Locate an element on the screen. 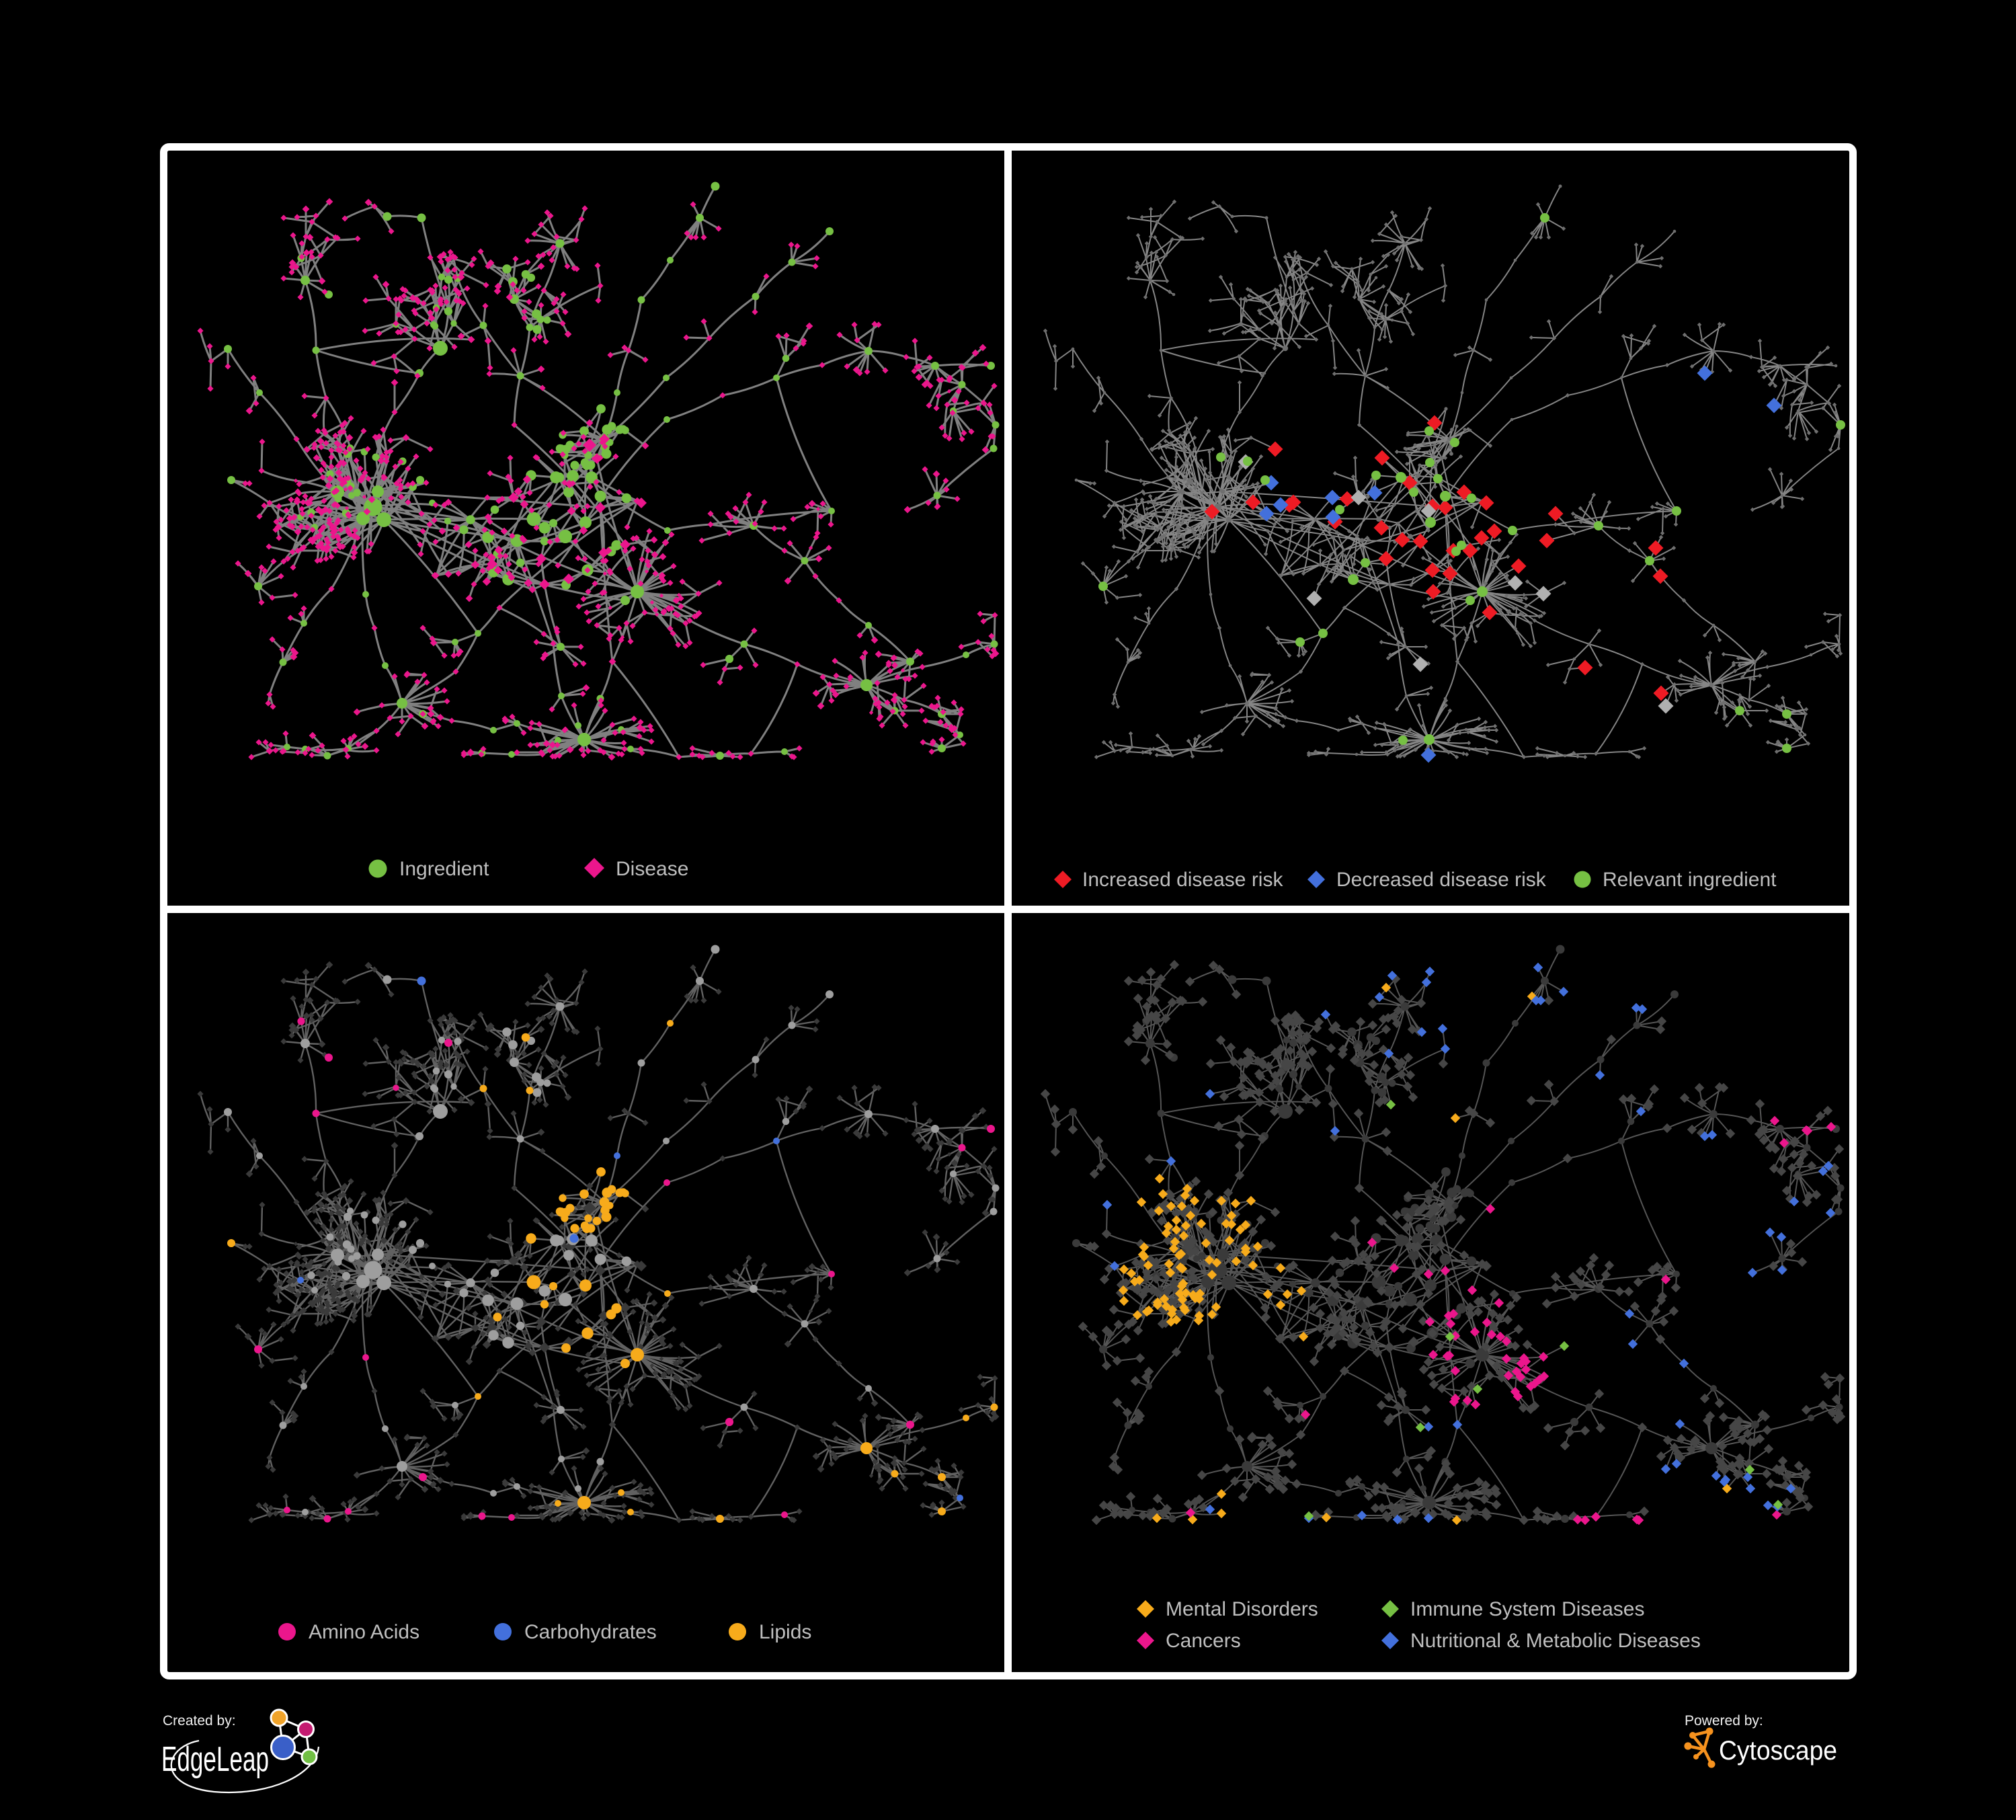 The height and width of the screenshot is (1820, 2016). svg-text: Immune System Diseases is located at coordinates (1527, 1609).